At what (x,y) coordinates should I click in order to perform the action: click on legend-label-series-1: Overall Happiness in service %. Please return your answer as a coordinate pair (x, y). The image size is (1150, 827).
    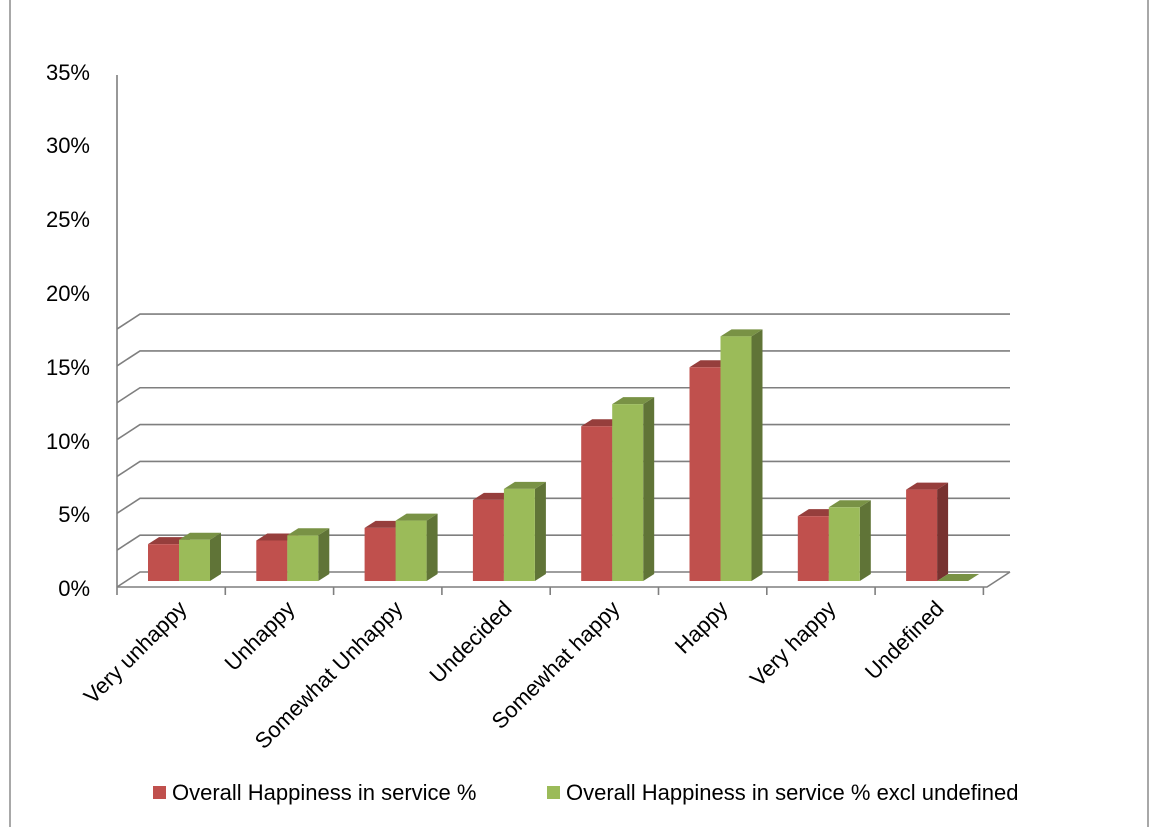
    Looking at the image, I should click on (324, 792).